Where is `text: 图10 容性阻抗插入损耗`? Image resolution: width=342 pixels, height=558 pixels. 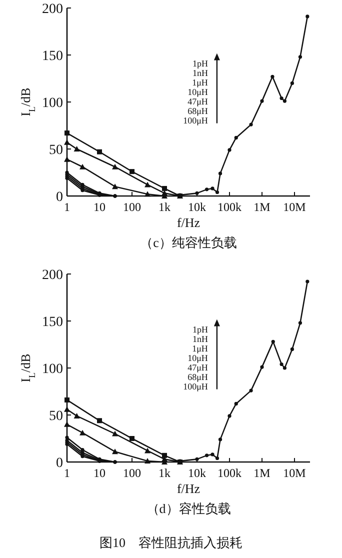 text: 图10 容性阻抗插入损耗 is located at coordinates (171, 542).